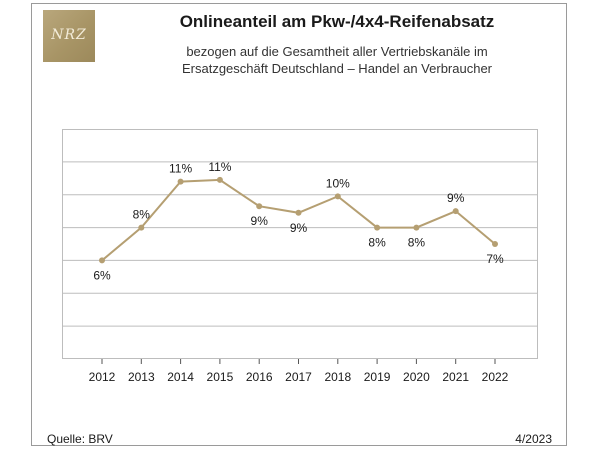  I want to click on data-label: 7%, so click(495, 259).